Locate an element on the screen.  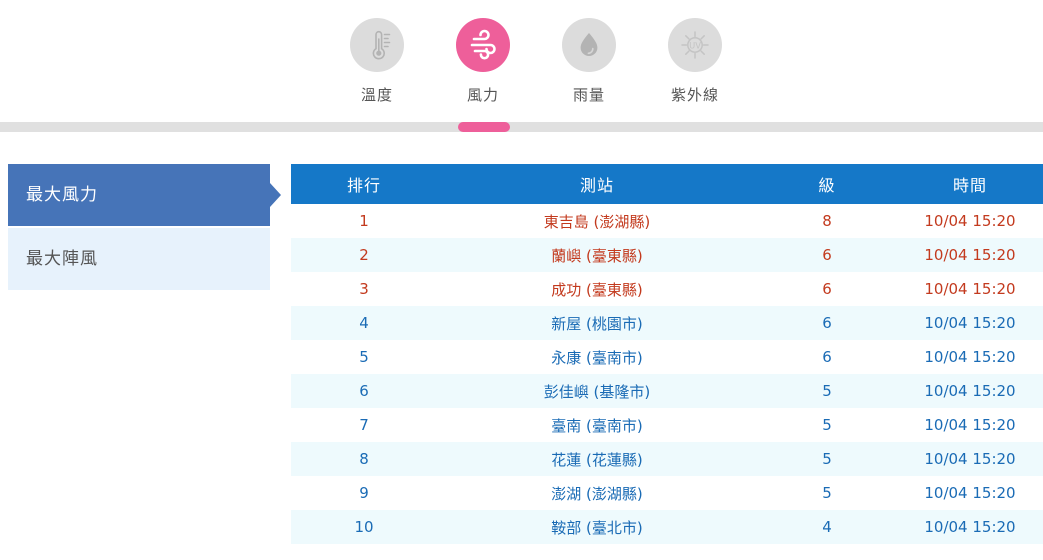
column-header-time: 時間 is located at coordinates (970, 184).